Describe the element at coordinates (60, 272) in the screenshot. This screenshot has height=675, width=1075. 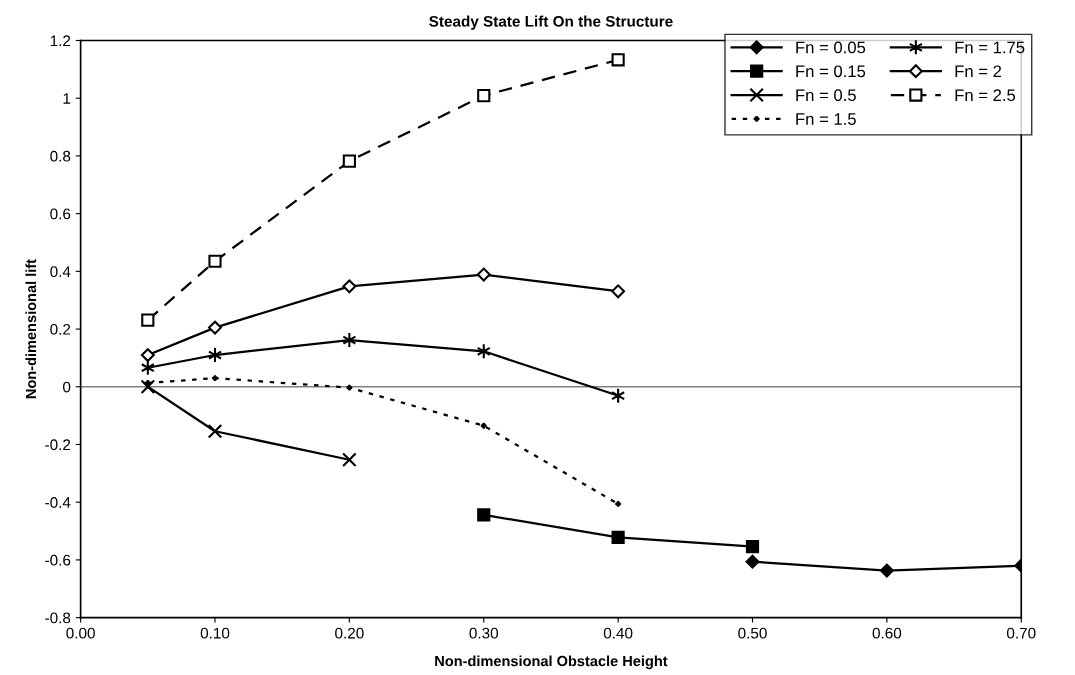
I see `y-tick-label: 0.4` at that location.